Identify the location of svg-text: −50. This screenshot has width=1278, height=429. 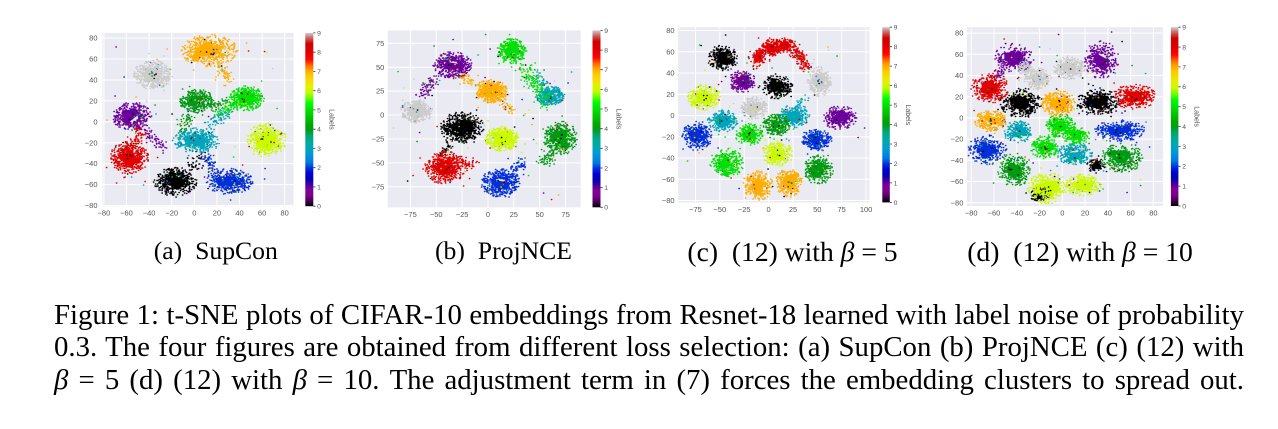
(719, 209).